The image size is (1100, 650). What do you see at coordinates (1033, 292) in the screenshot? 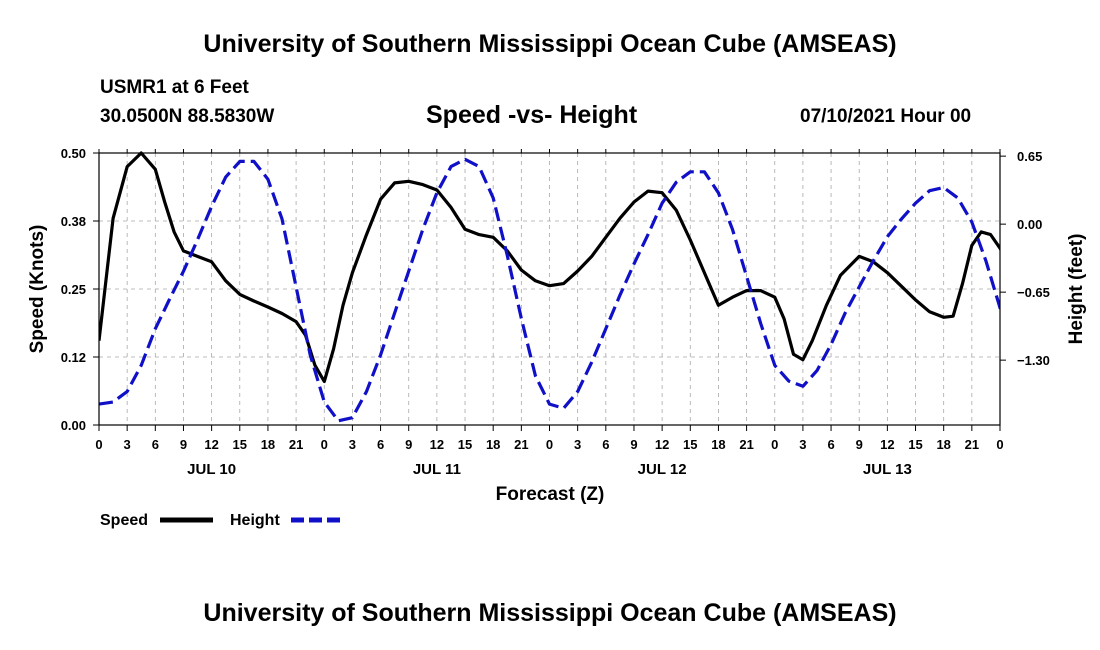
I see `y-right-tick-label: −0.65` at bounding box center [1033, 292].